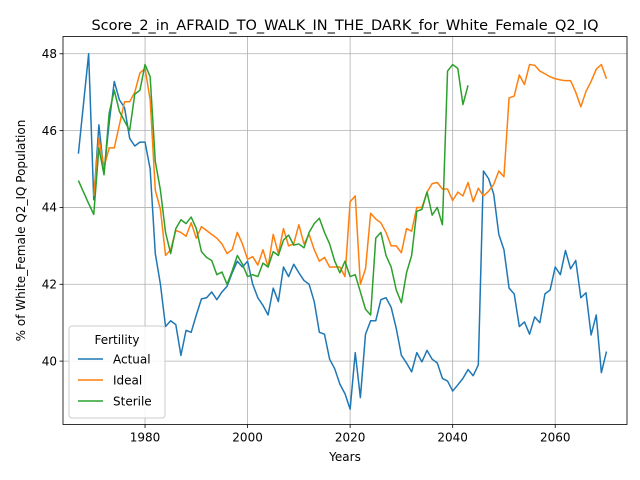 This screenshot has width=640, height=480. What do you see at coordinates (555, 438) in the screenshot?
I see `x-tick-label: 2060` at bounding box center [555, 438].